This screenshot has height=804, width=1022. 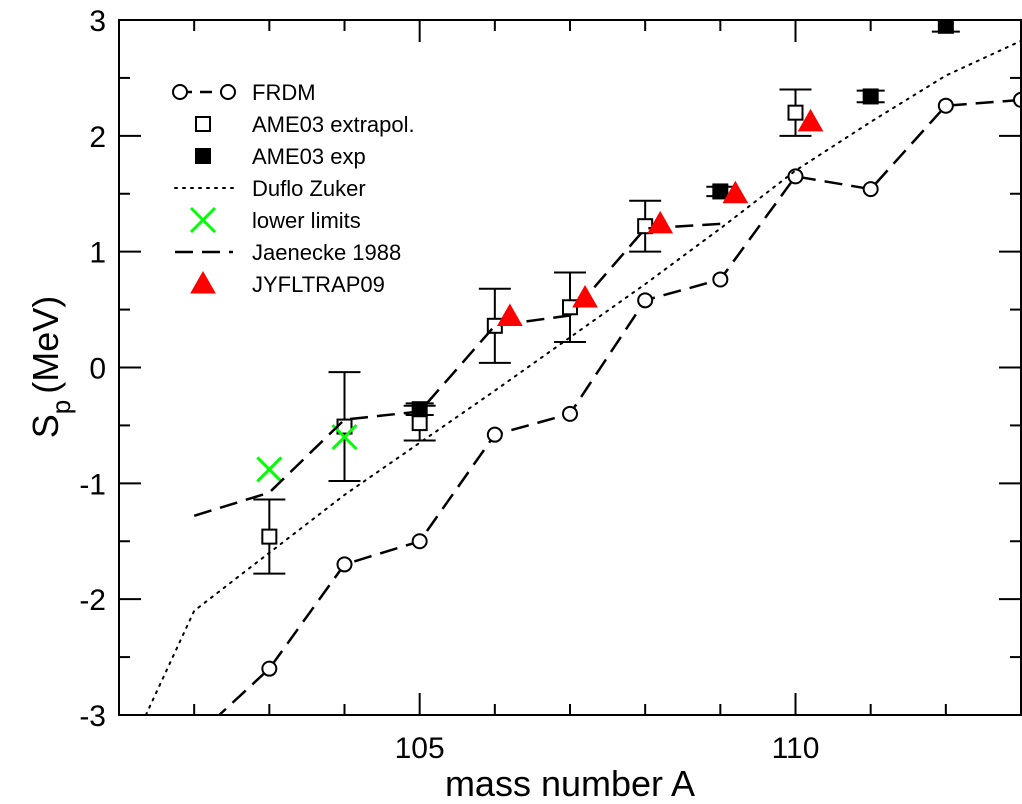 I want to click on legend-entry: Jaenecke 1988, so click(x=288, y=252).